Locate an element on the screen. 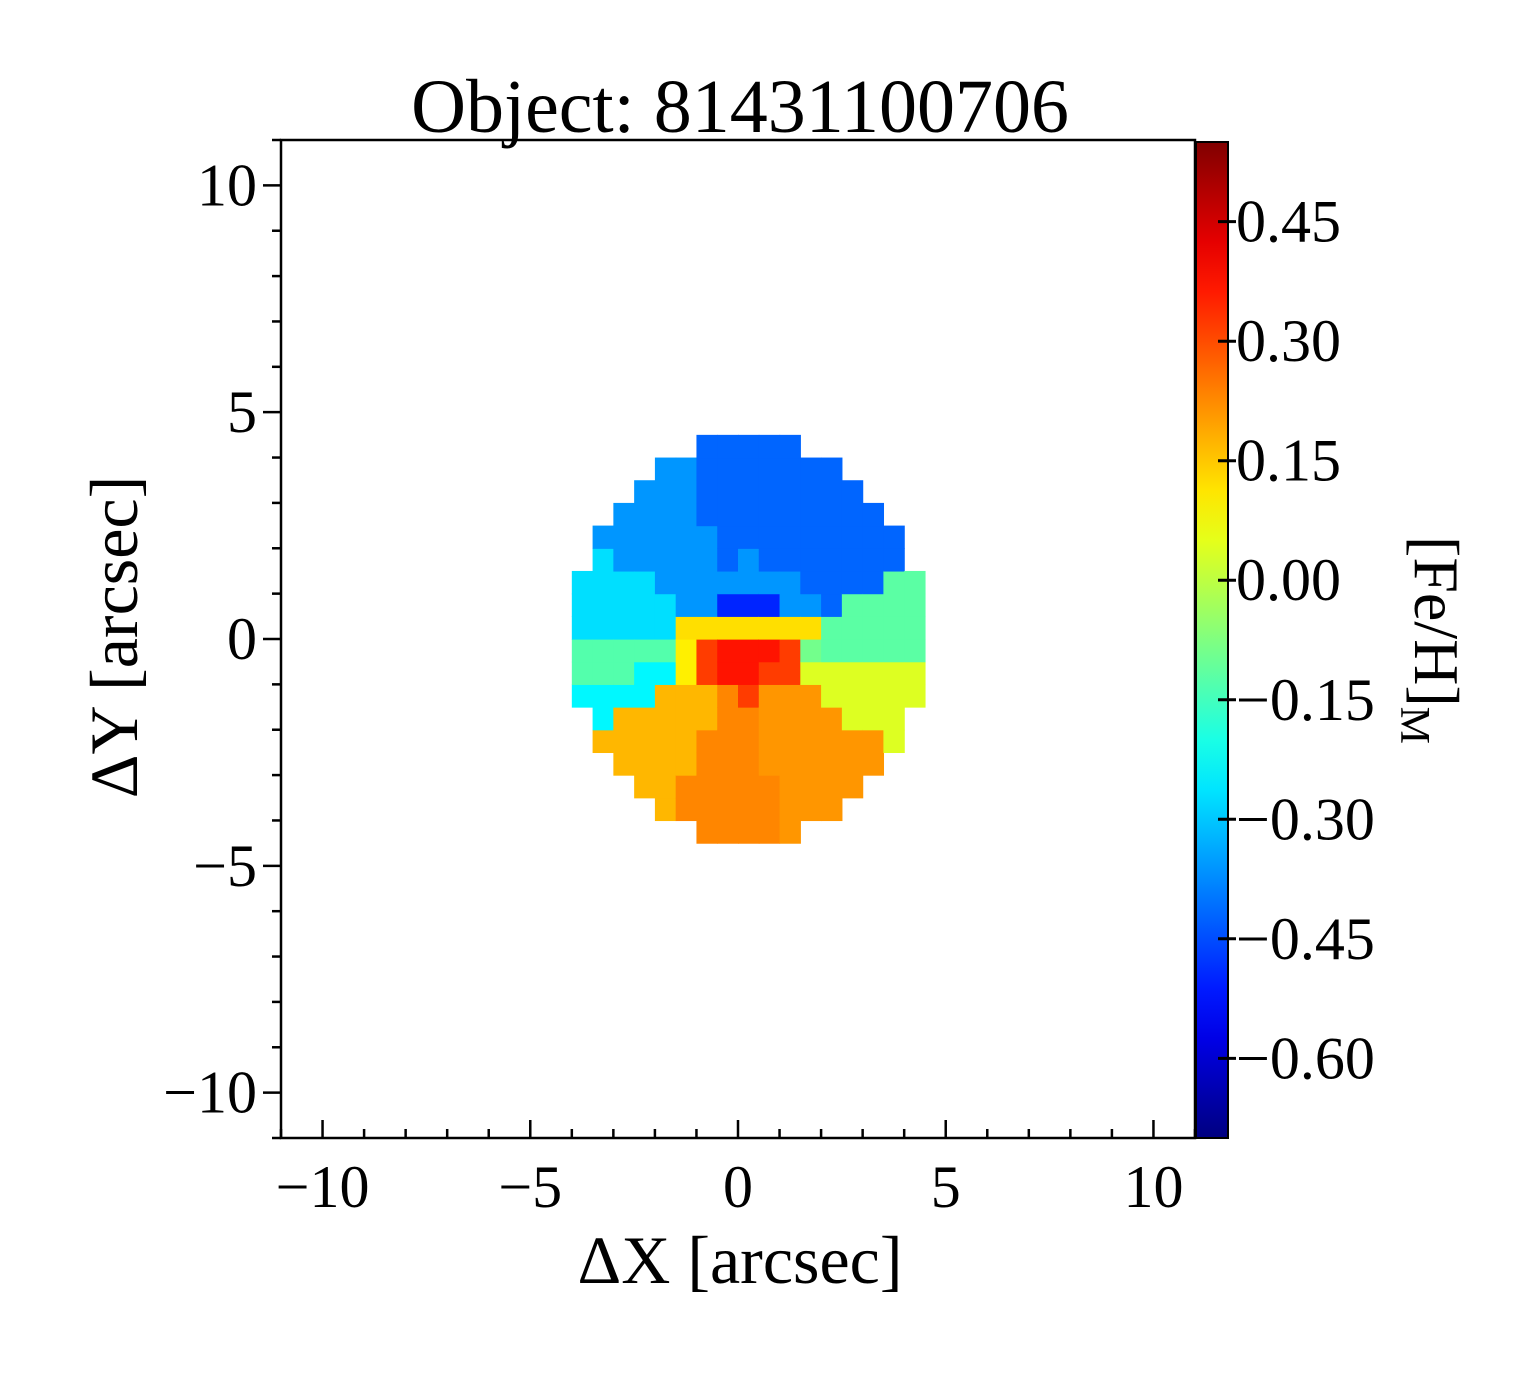 The width and height of the screenshot is (1540, 1375). colorbar-tick-label: −0.60 is located at coordinates (1305, 1058).